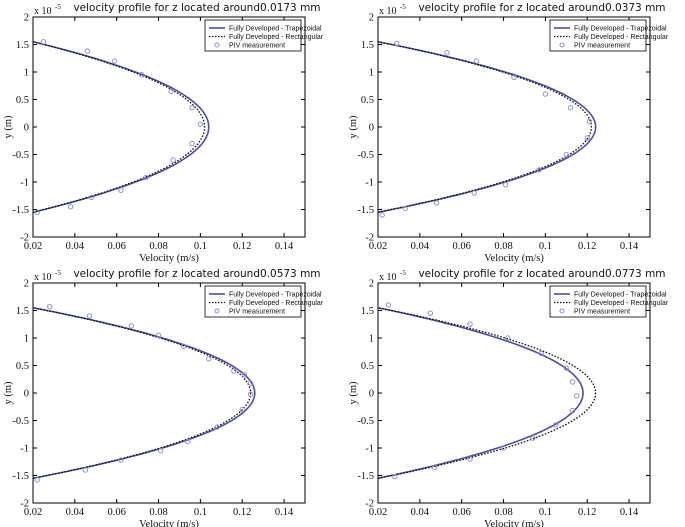 This screenshot has height=527, width=685. What do you see at coordinates (158, 512) in the screenshot?
I see `x-tick-label: 0.08` at bounding box center [158, 512].